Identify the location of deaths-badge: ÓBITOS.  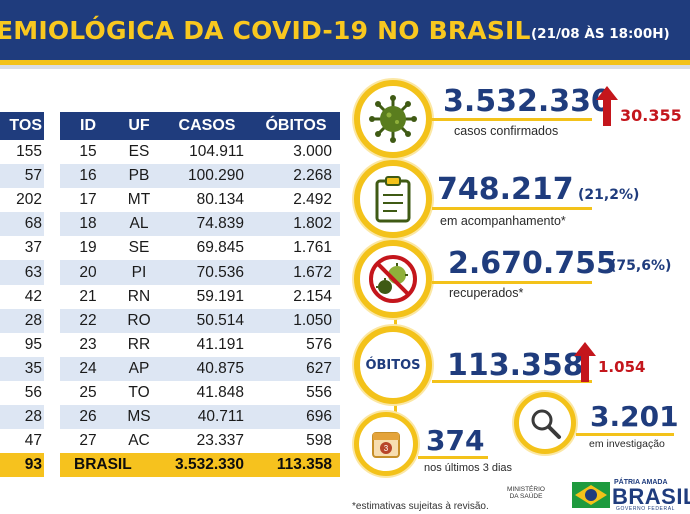
(393, 365).